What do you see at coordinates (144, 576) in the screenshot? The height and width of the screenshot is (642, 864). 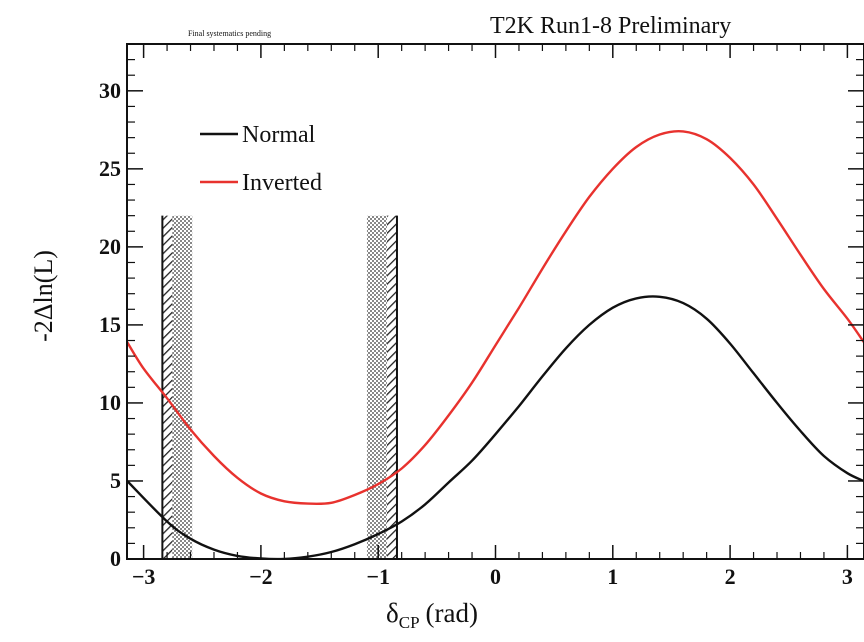 I see `x-tick-label: −3` at bounding box center [144, 576].